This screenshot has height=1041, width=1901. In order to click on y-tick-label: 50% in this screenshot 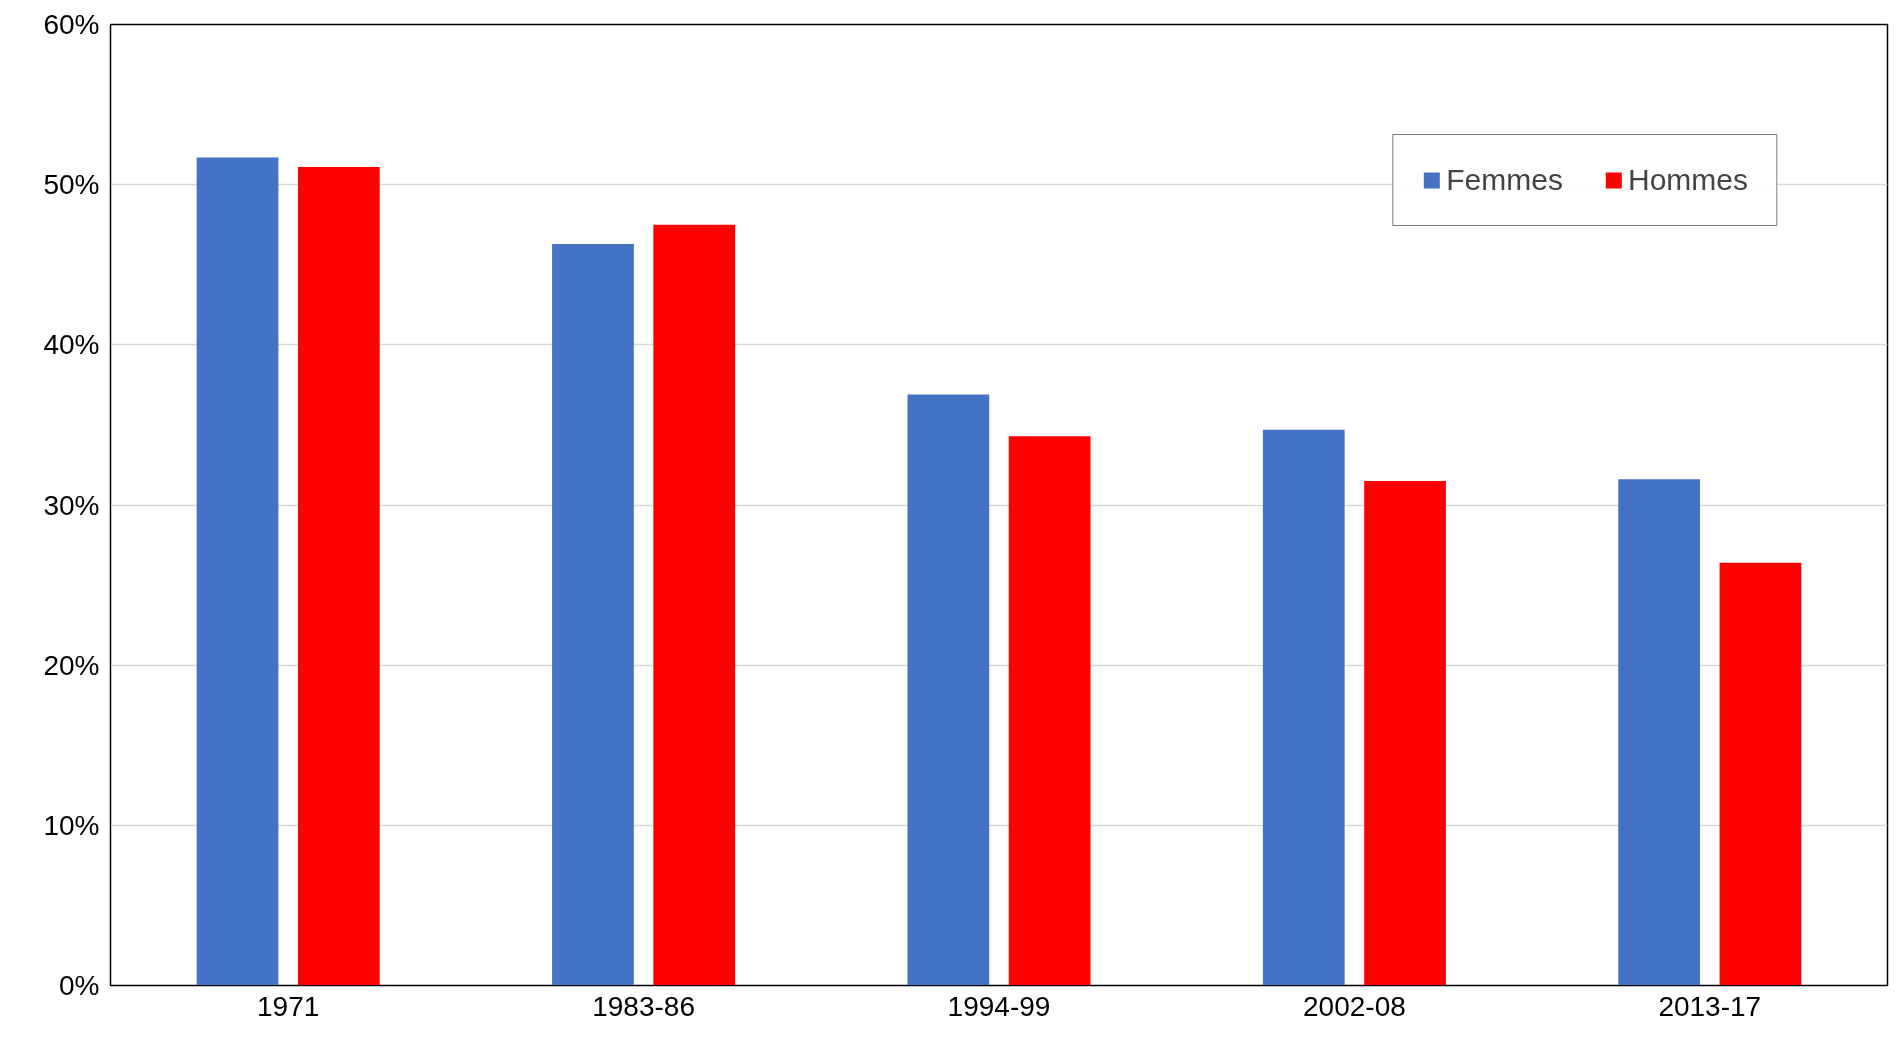, I will do `click(71, 185)`.